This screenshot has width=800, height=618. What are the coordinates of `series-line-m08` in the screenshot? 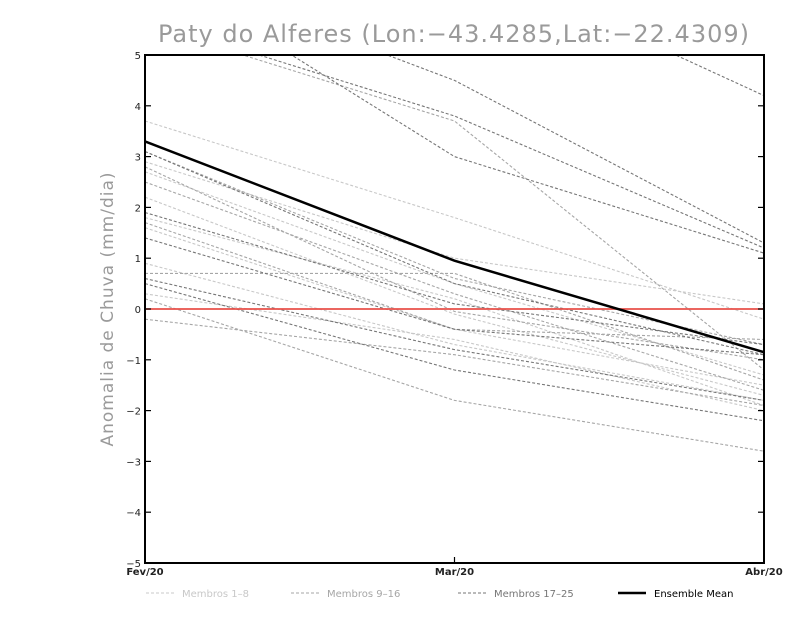 It's located at (454, 352).